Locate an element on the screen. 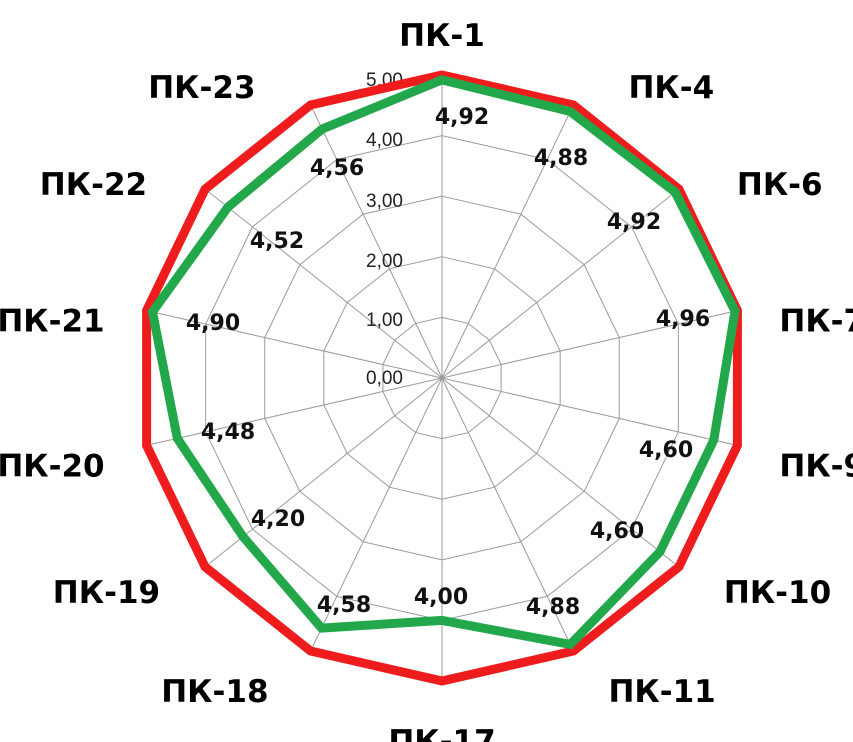 This screenshot has width=853, height=742. data-label: 4,20 is located at coordinates (278, 519).